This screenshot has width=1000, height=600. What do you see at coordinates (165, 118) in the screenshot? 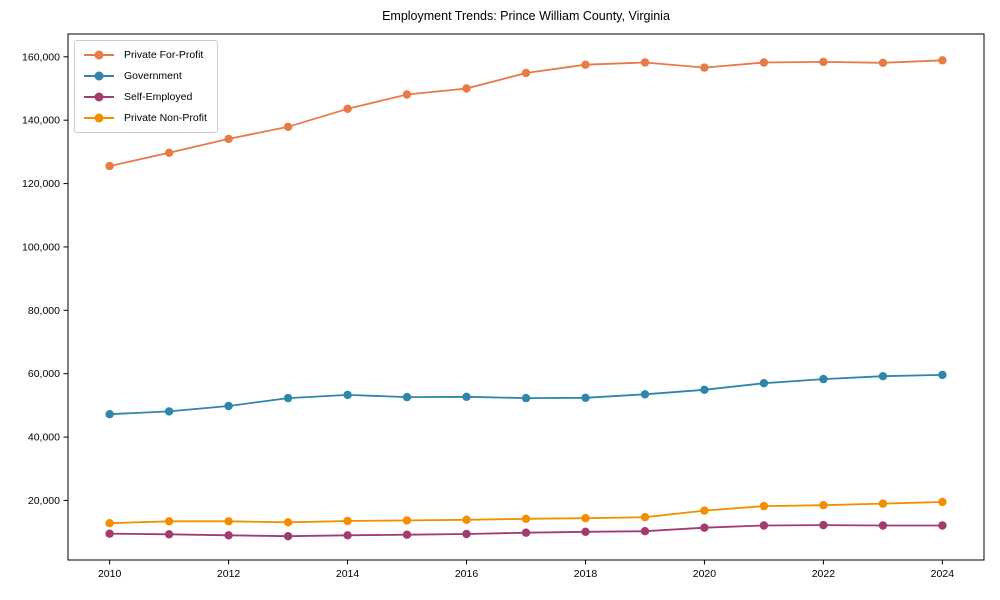
I see `legend-label: Private Non-Profit` at bounding box center [165, 118].